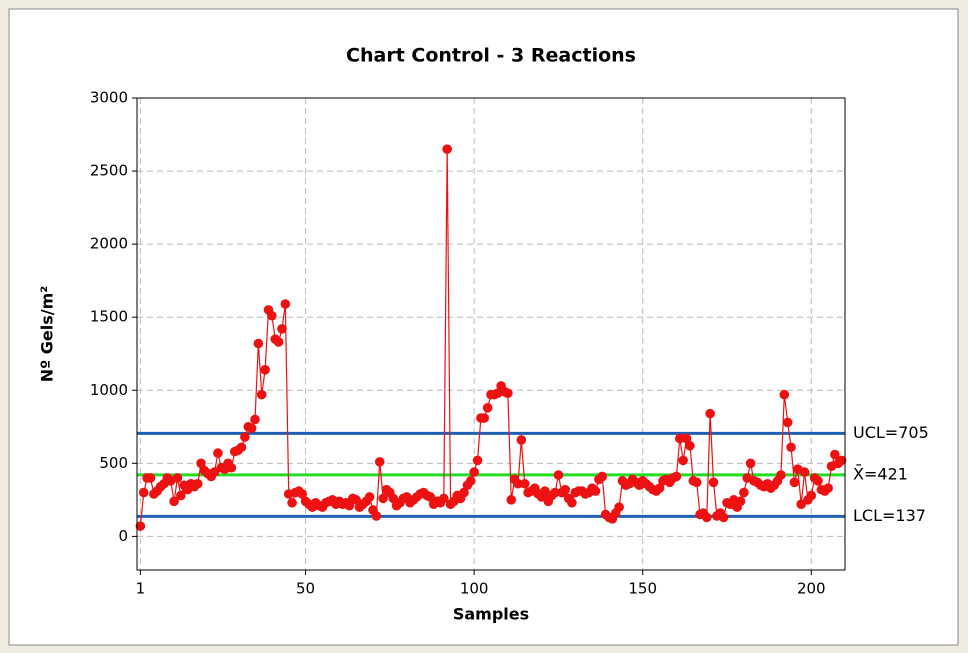 This screenshot has height=653, width=968. Describe the element at coordinates (891, 432) in the screenshot. I see `control-limit-label: UCL=705` at that location.